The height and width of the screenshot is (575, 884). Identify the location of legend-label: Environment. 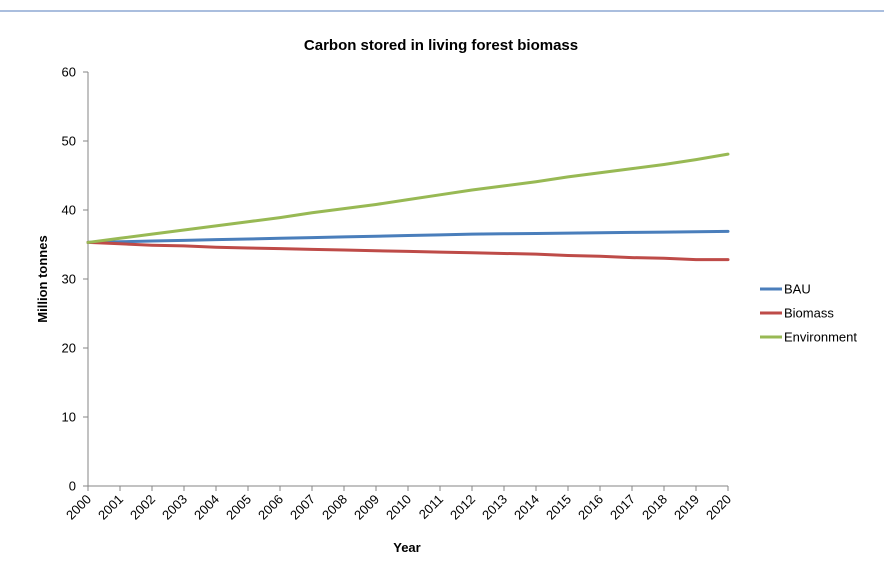
(820, 337).